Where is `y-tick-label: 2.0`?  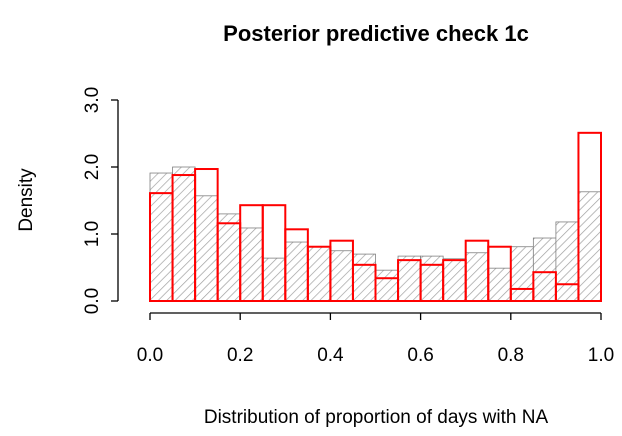 y-tick-label: 2.0 is located at coordinates (92, 167).